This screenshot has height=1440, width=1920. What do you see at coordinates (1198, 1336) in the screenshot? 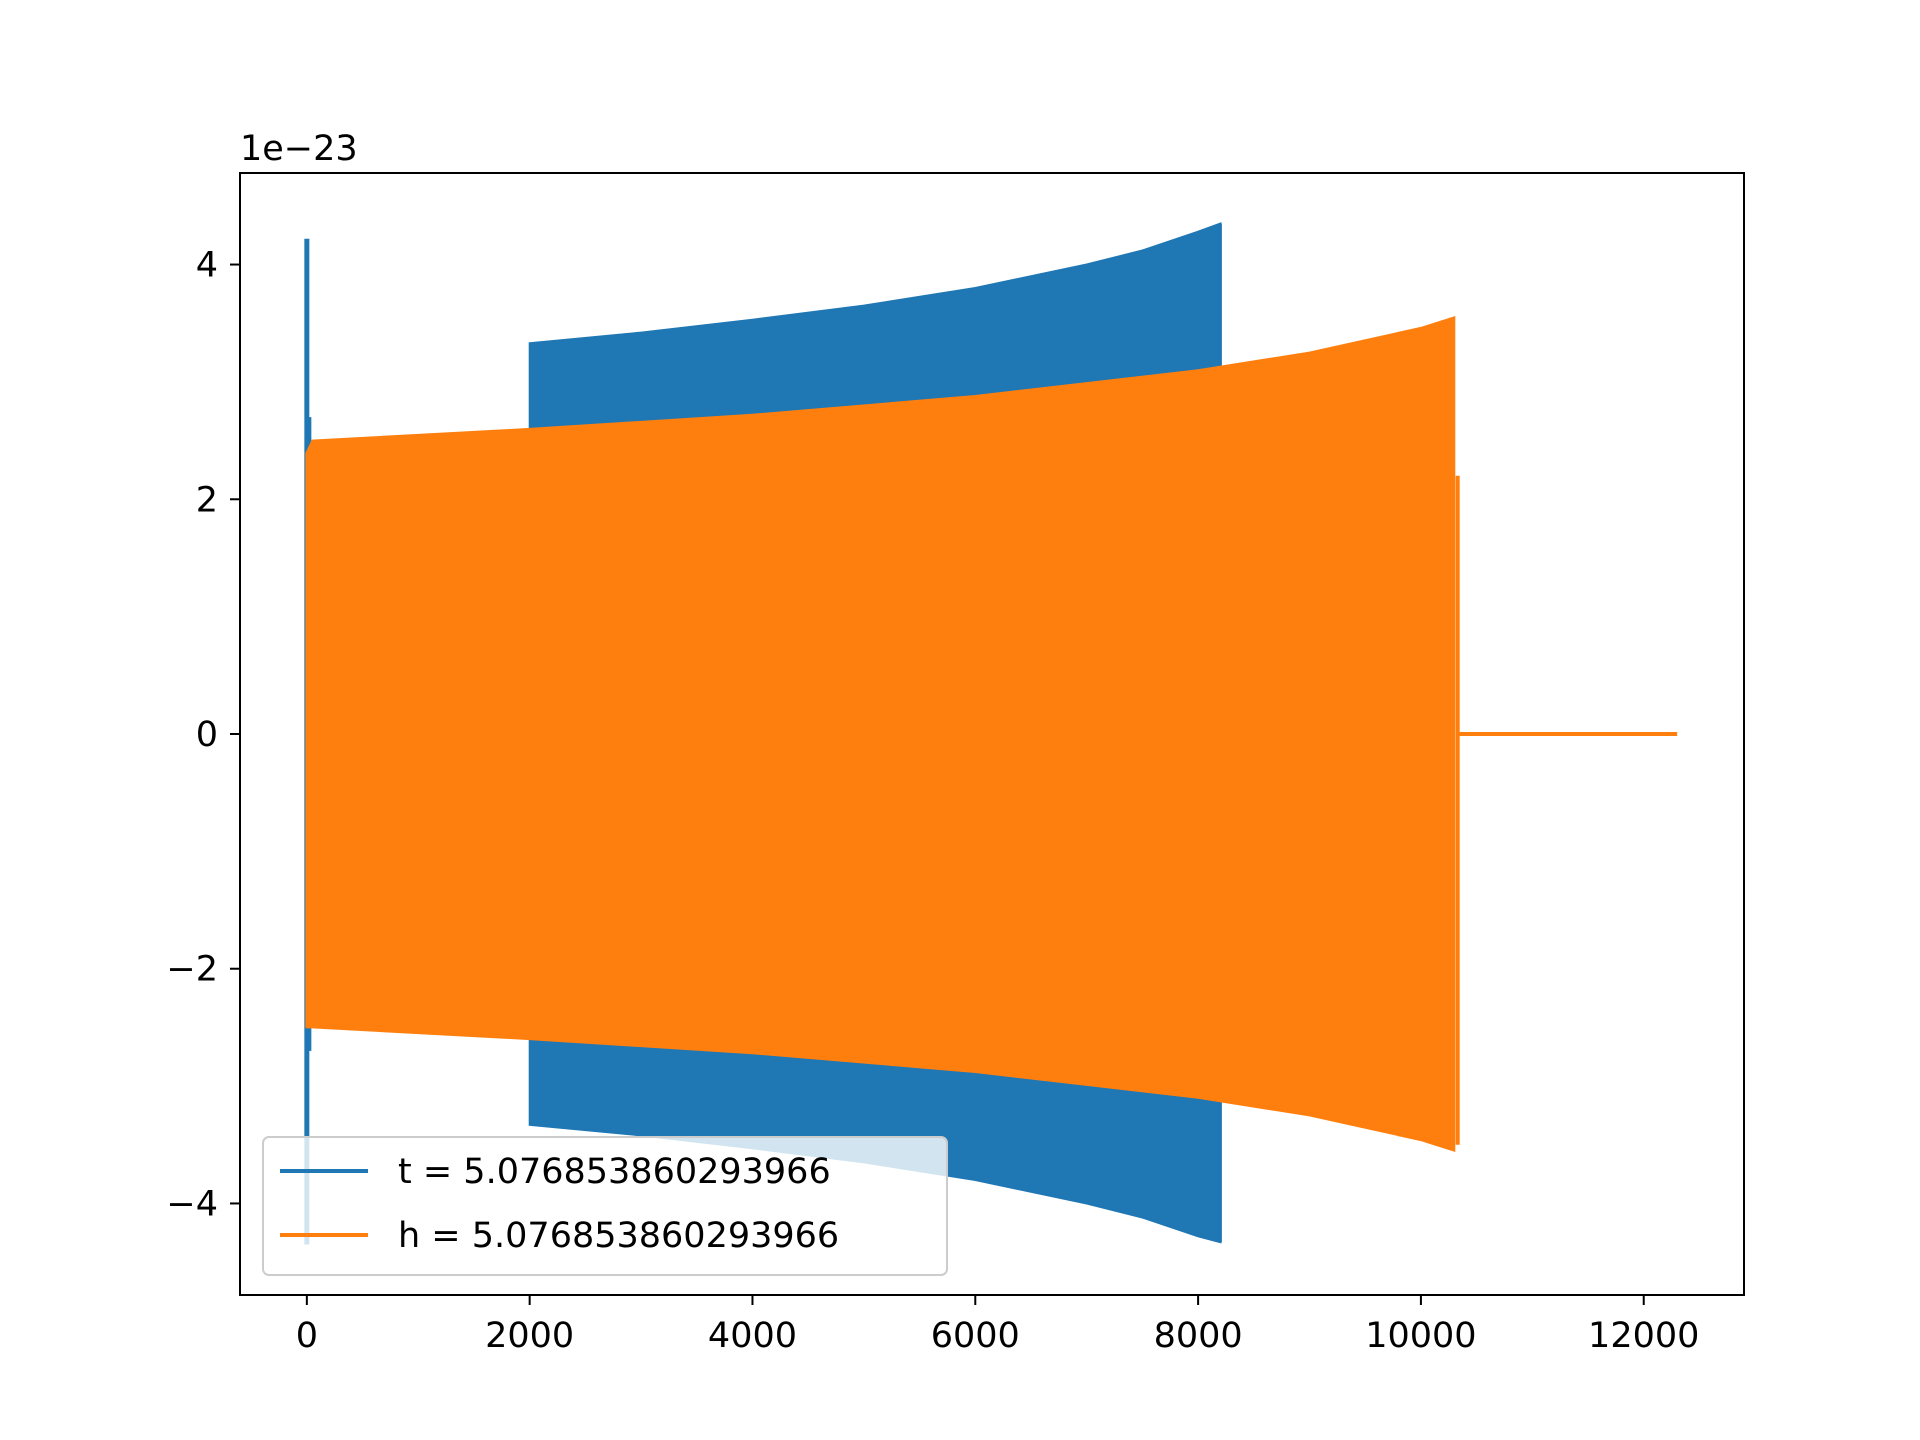
I see `x-tick-label: 8000` at bounding box center [1198, 1336].